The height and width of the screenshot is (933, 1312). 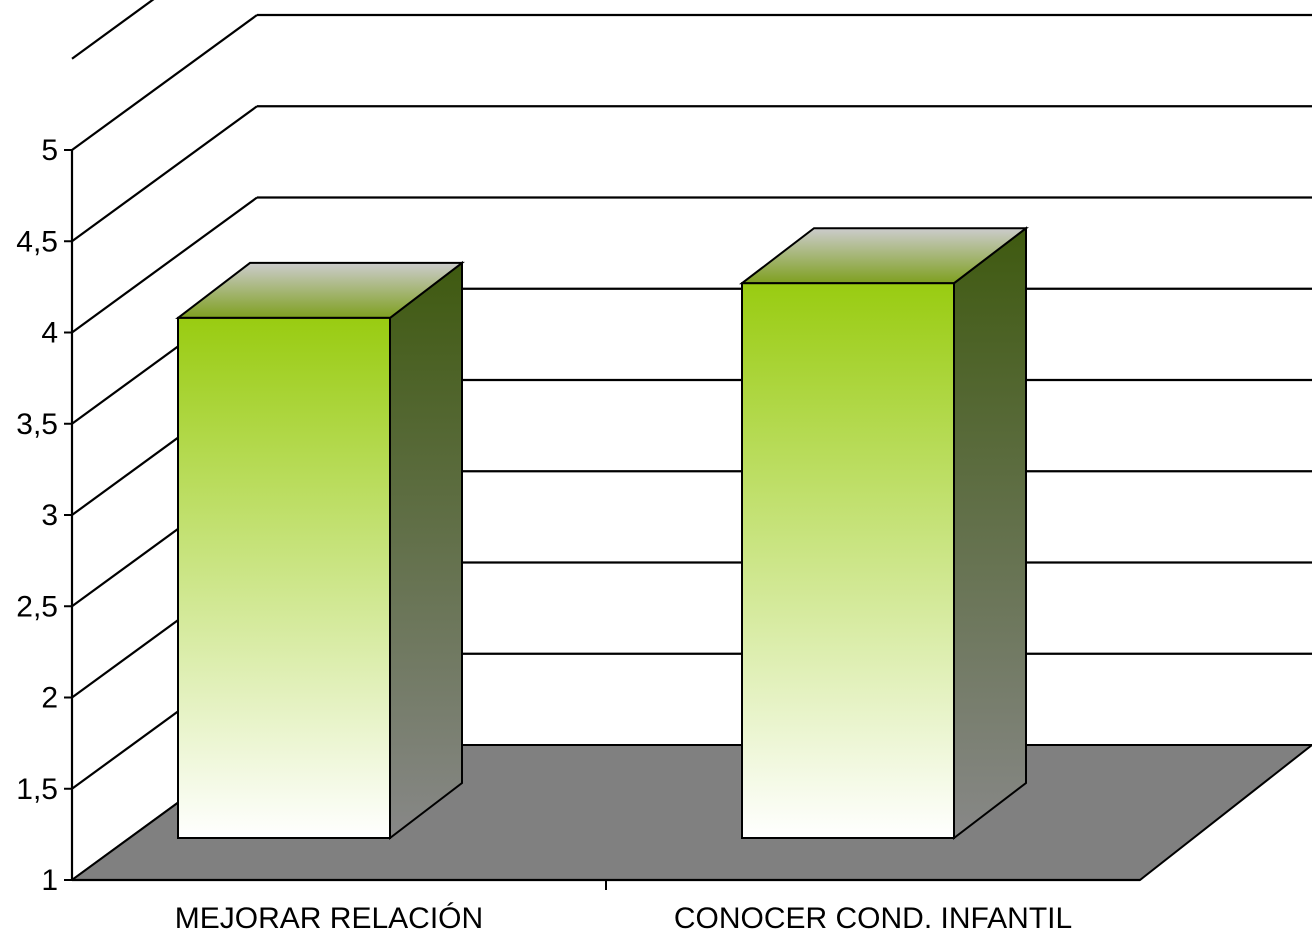 What do you see at coordinates (37, 606) in the screenshot?
I see `y-tick-label: 2,5` at bounding box center [37, 606].